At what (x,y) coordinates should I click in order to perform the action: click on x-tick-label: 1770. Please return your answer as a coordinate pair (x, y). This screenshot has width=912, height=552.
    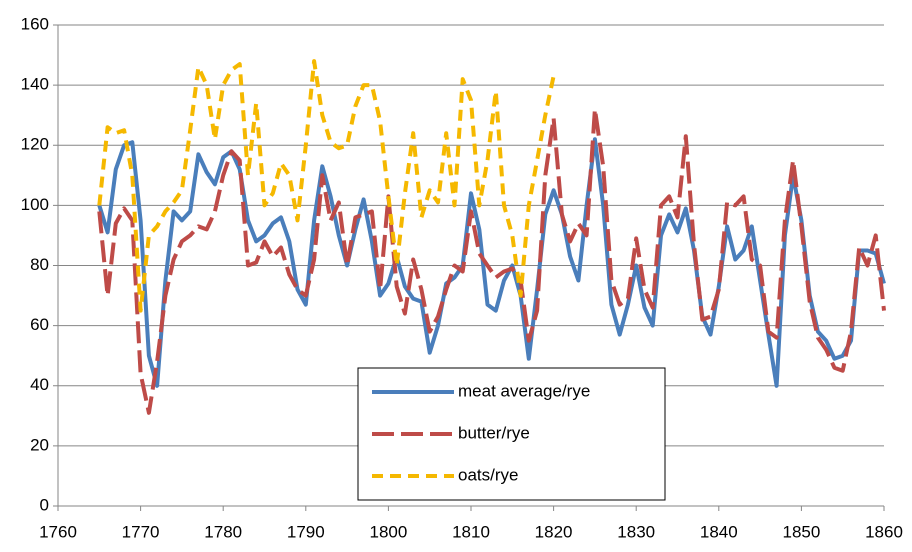
    Looking at the image, I should click on (141, 531).